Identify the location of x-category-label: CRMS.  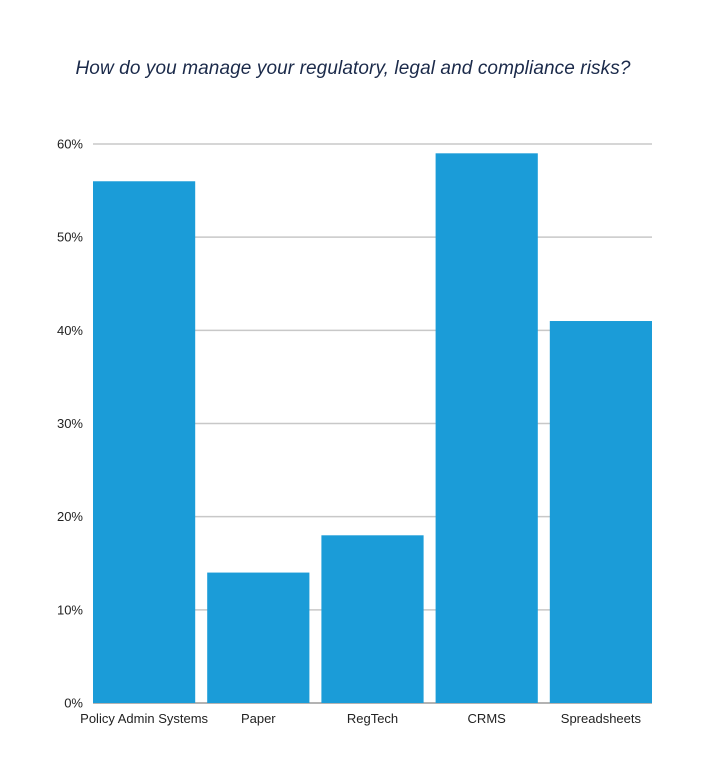
(487, 718).